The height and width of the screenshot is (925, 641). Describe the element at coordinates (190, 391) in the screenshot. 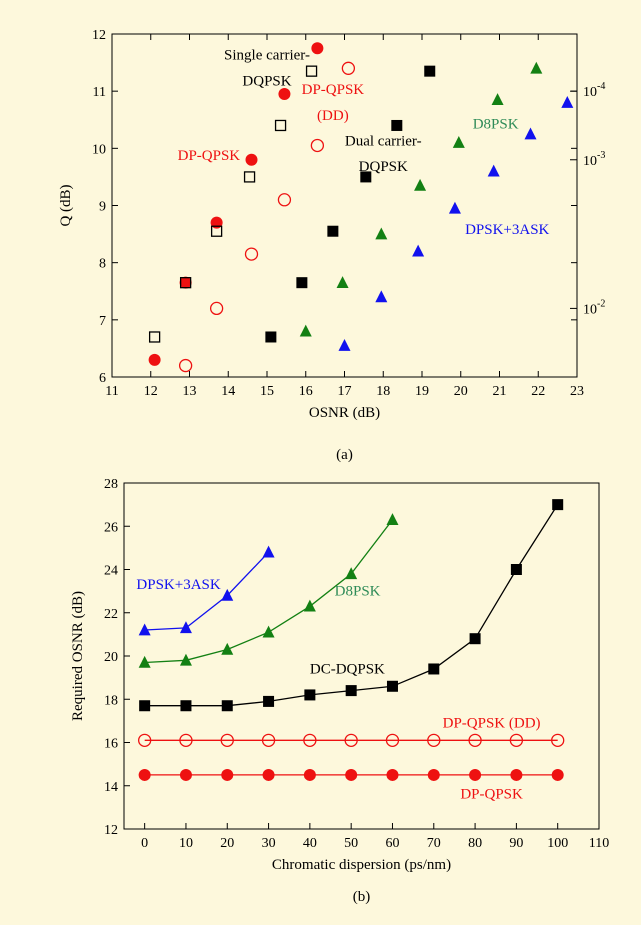

I see `x-tick-label: 13` at that location.